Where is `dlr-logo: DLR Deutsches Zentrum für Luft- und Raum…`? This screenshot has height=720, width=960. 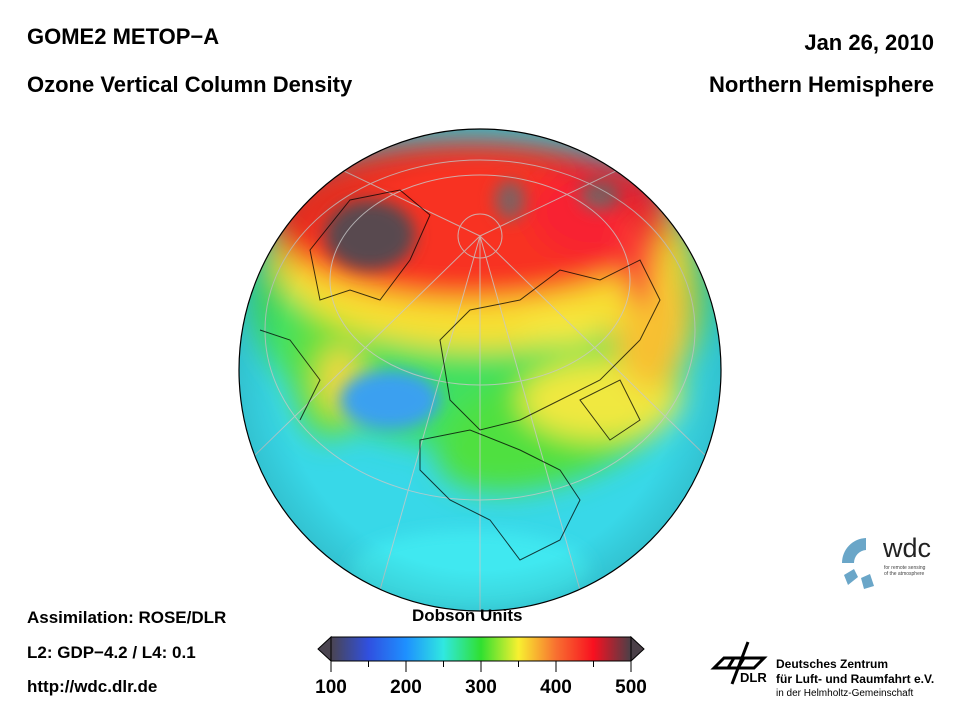
dlr-logo: DLR Deutsches Zentrum für Luft- und Raum… is located at coordinates (830, 675).